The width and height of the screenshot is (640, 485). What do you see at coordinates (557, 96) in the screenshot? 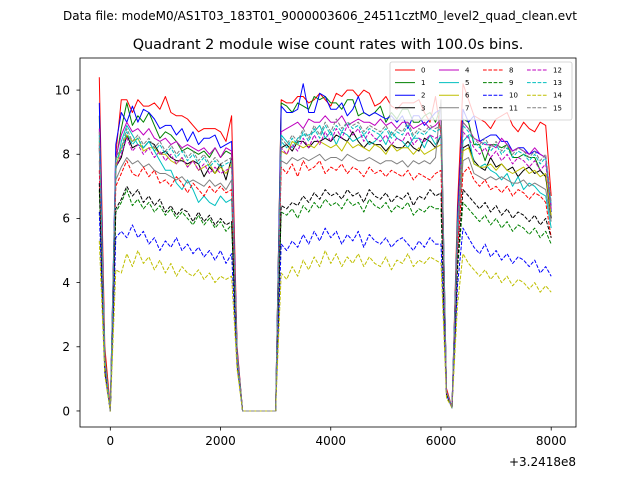
I see `legend-label-14: 14` at bounding box center [557, 96].